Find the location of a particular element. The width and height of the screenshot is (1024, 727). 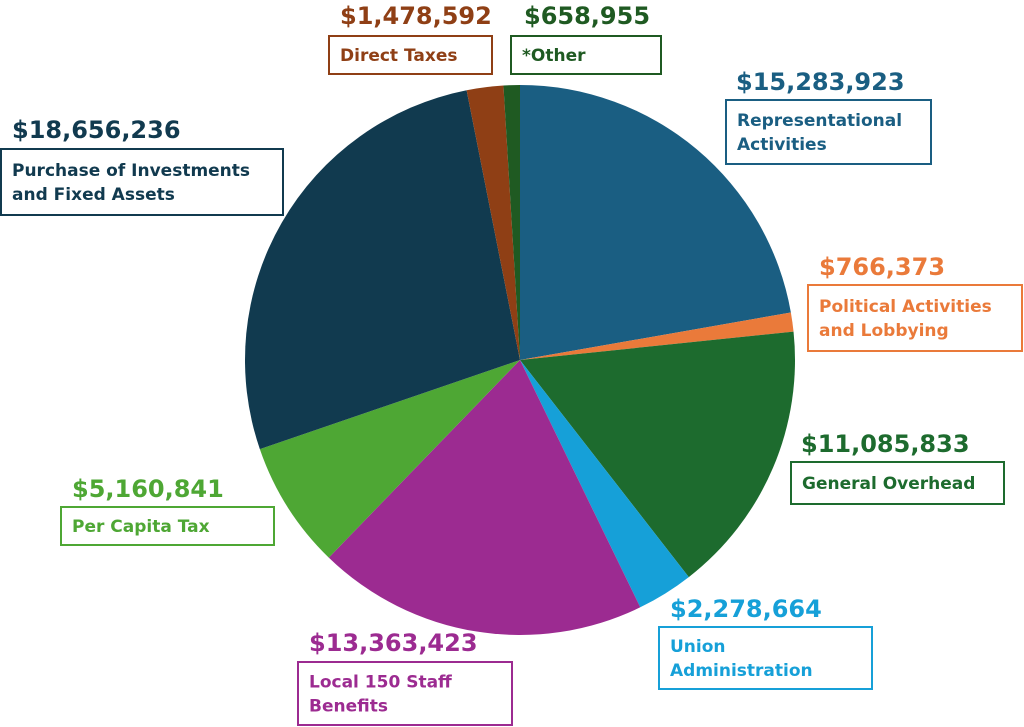

label-line-political-1: Political Activities is located at coordinates (905, 307).